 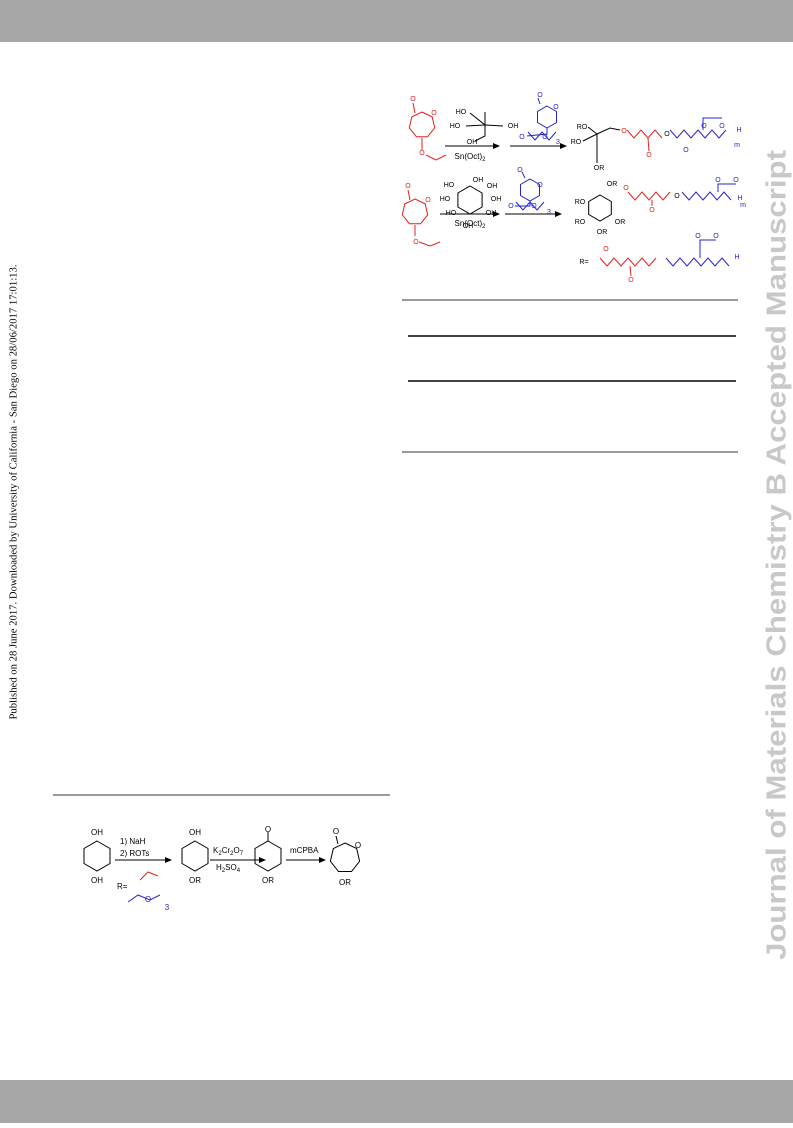 What do you see at coordinates (583, 262) in the screenshot?
I see `atom-label: R=` at bounding box center [583, 262].